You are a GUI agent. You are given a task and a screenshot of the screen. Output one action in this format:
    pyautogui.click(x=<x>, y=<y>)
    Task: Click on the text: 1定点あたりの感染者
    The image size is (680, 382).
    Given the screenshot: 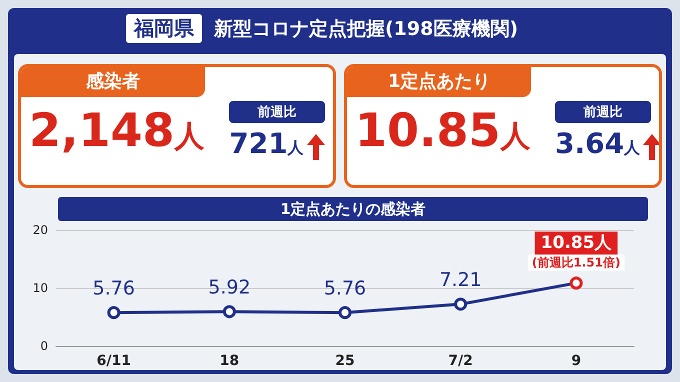 What is the action you would take?
    pyautogui.click(x=353, y=209)
    